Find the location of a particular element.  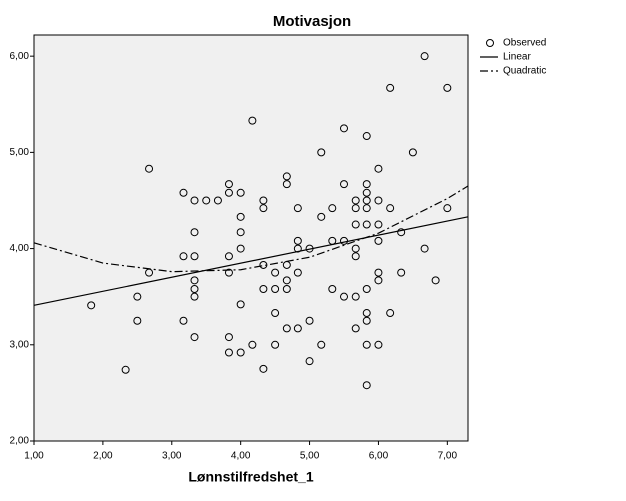

legend-label: Linear is located at coordinates (517, 57).